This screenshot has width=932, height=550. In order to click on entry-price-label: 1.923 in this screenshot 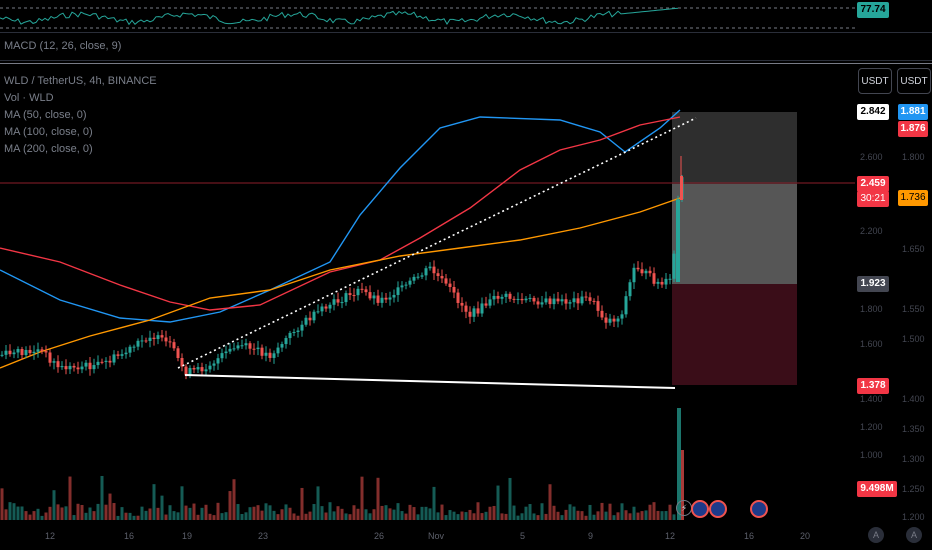, I will do `click(873, 284)`.